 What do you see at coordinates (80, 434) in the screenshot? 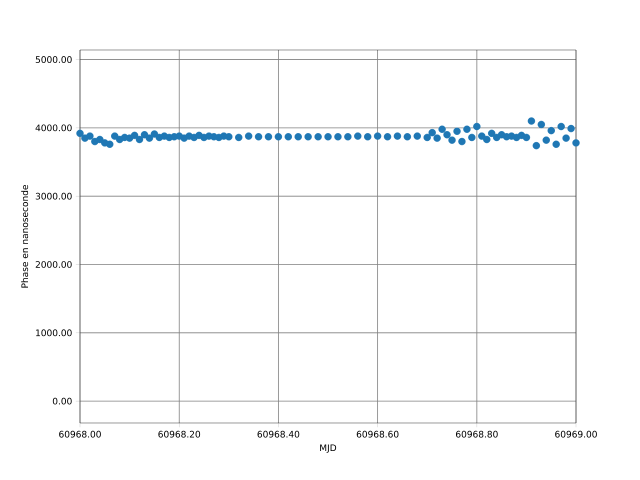
I see `x-tick-label: 60968.00` at bounding box center [80, 434].